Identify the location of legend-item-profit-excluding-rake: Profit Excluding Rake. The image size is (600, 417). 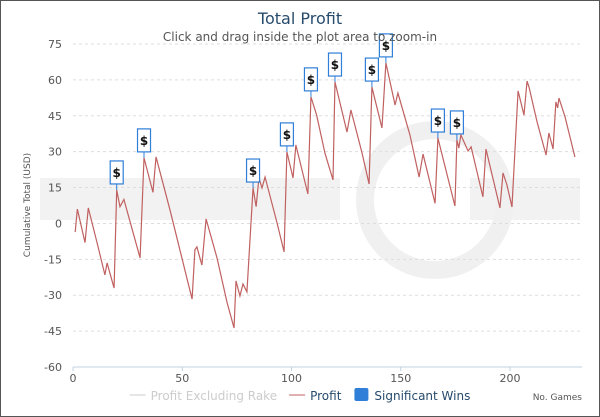
(203, 396).